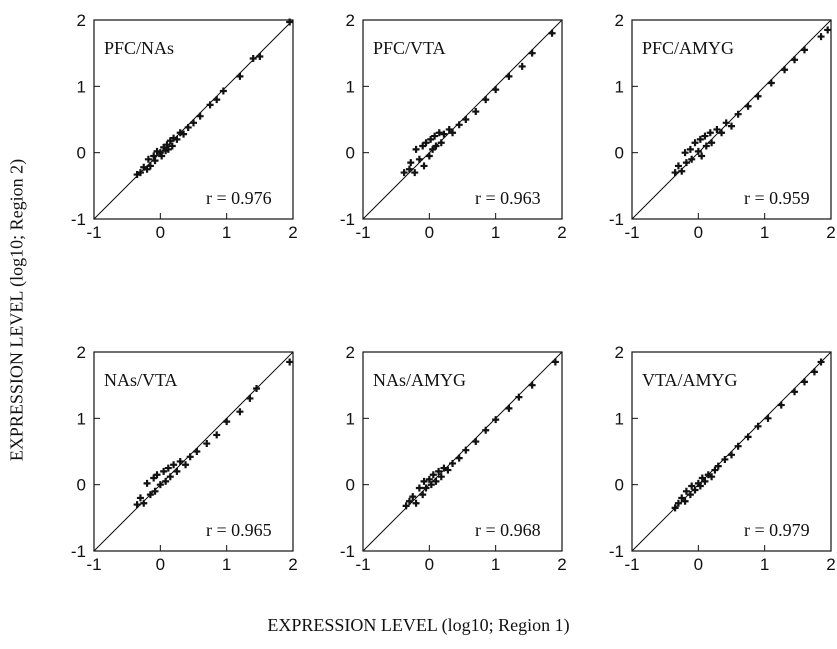 This screenshot has width=837, height=649. I want to click on scatter-panel: -1 0 1 2 -1 0 1 2 VTA/AMYG r = 0.979, so click(722, 458).